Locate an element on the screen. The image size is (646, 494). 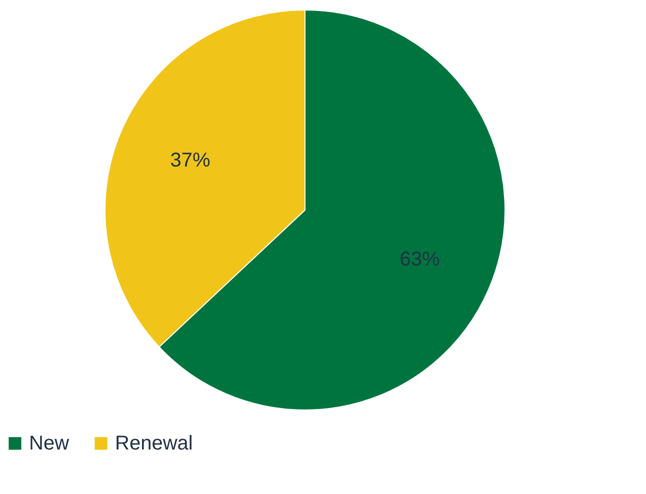
data-label: 63% is located at coordinates (420, 259).